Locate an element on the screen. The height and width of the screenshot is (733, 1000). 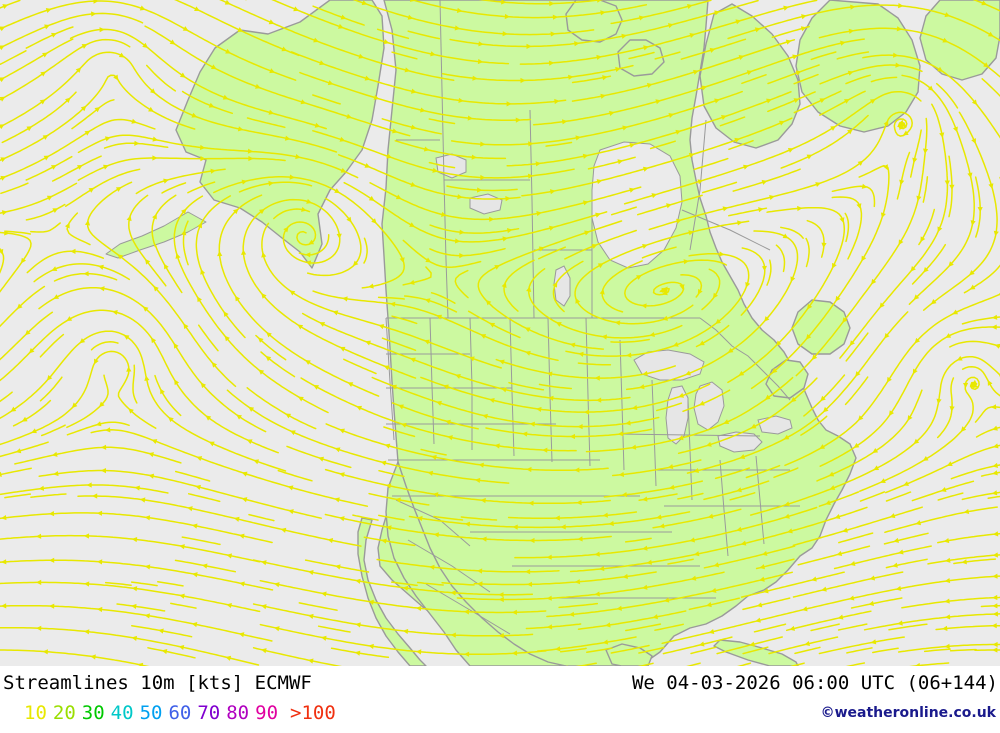
legend-entry-50: 50 is located at coordinates (151, 713).